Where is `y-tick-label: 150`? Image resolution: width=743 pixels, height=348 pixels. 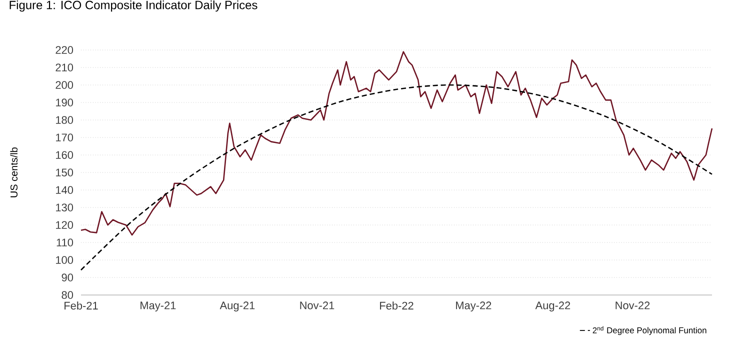
y-tick-label: 150 is located at coordinates (65, 172).